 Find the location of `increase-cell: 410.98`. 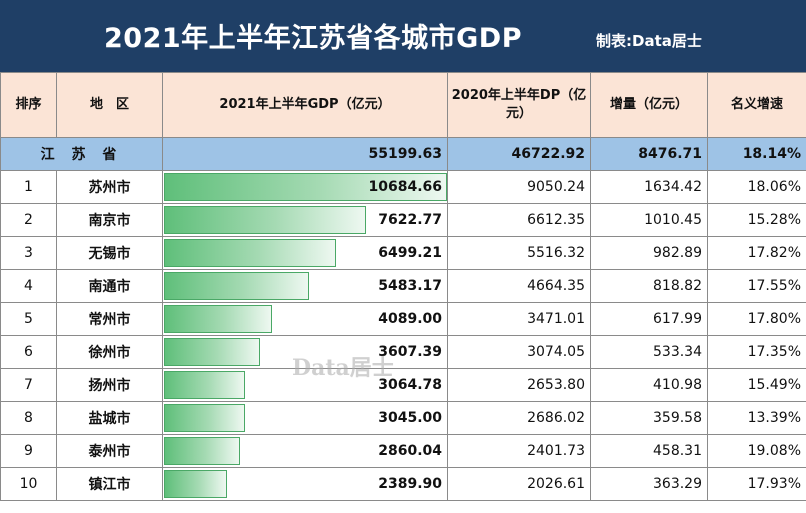

increase-cell: 410.98 is located at coordinates (649, 385).